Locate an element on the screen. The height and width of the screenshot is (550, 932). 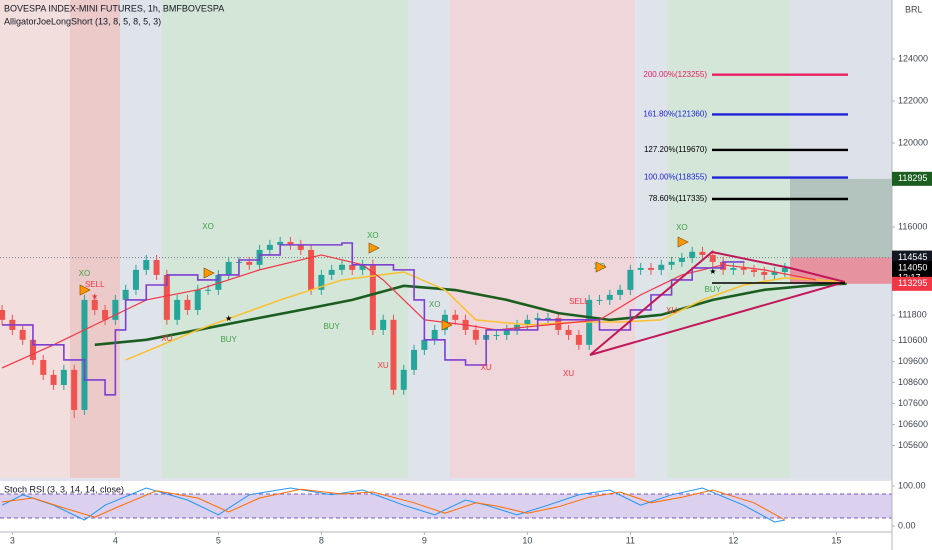
price-tag-label: 114050 is located at coordinates (912, 267).